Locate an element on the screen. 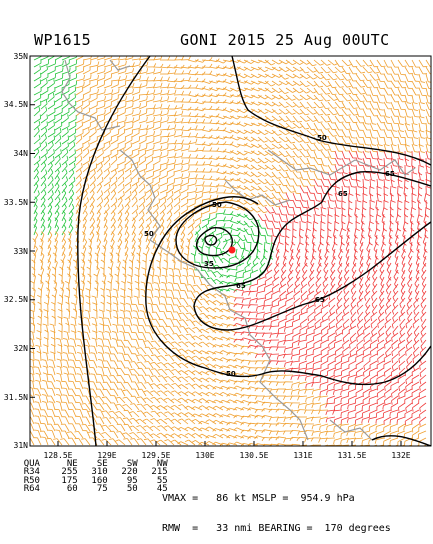  lat-label: 34.5N is located at coordinates (15, 104).